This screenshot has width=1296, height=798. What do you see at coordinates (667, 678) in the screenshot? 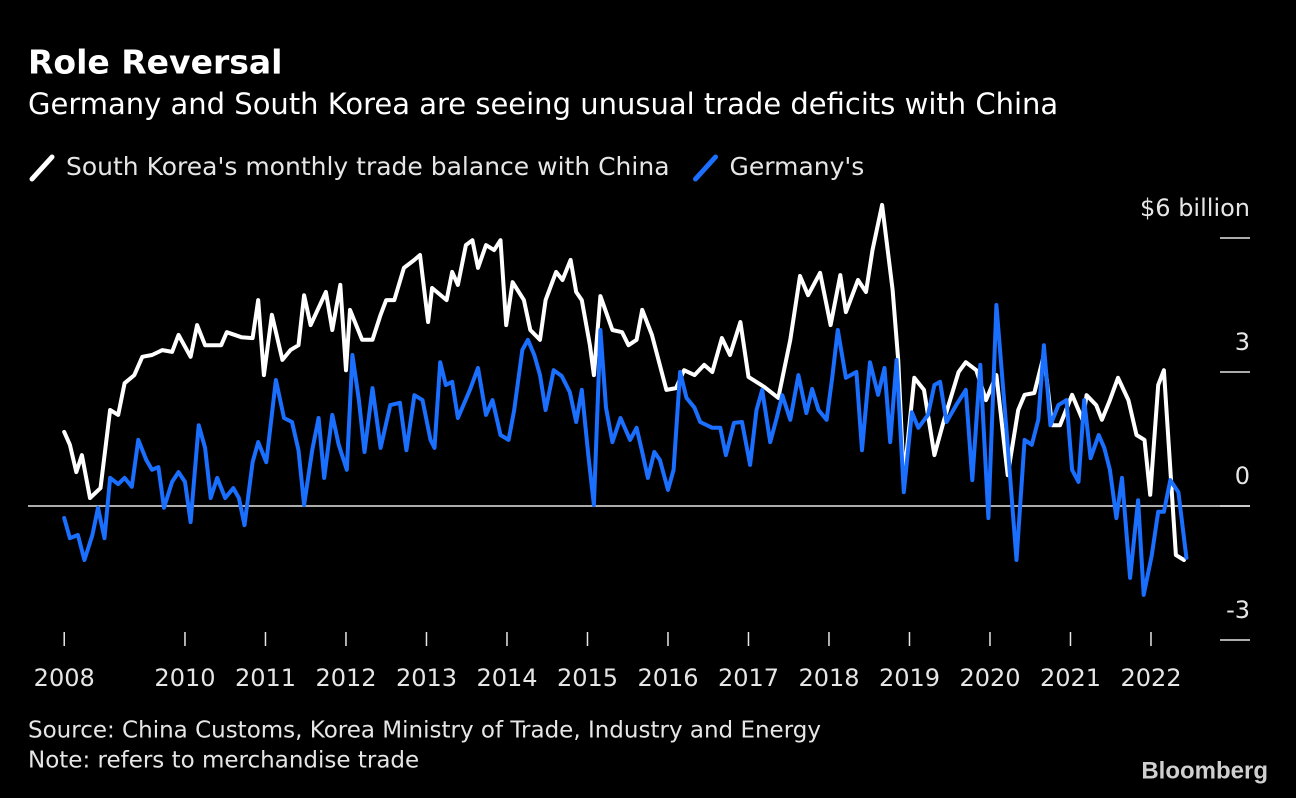
I see `x-tick-label: 2016` at bounding box center [667, 678].